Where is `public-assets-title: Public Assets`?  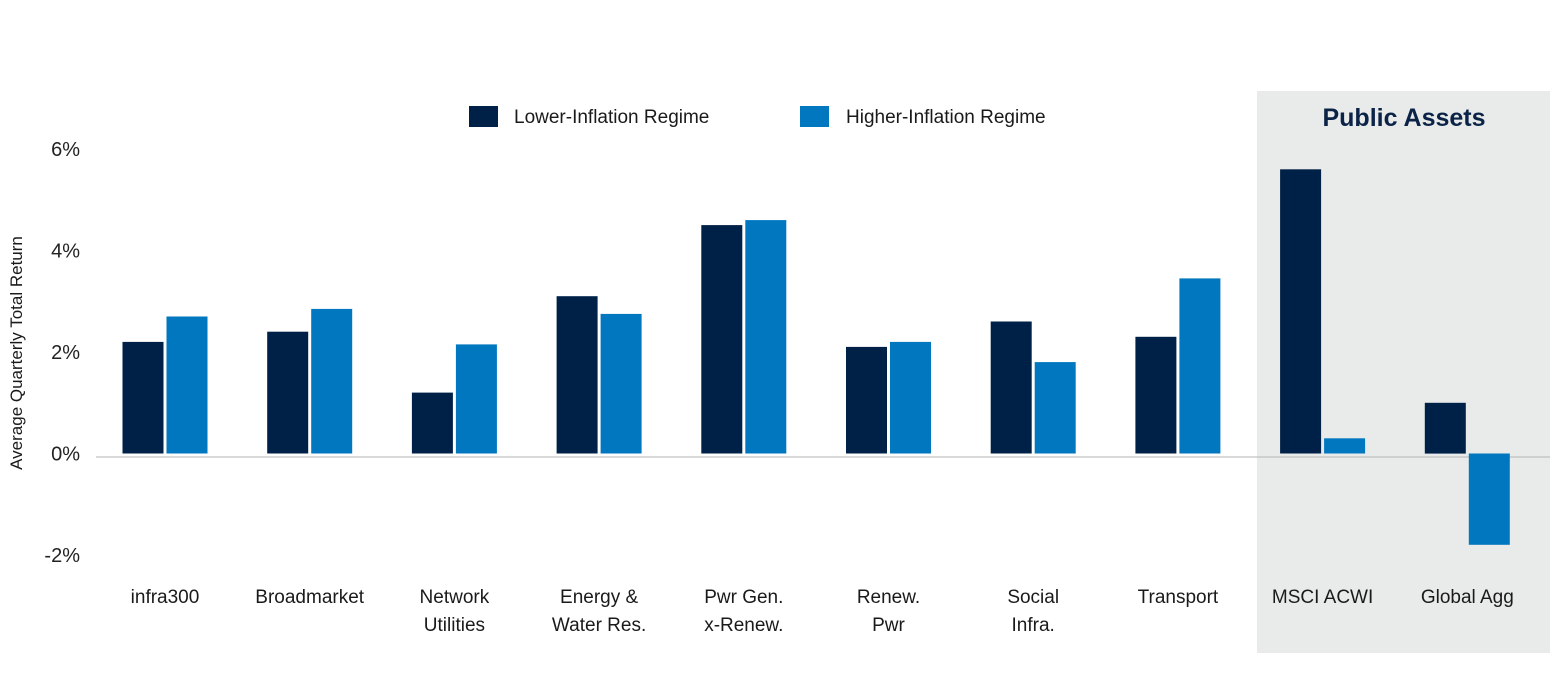 public-assets-title: Public Assets is located at coordinates (1403, 118).